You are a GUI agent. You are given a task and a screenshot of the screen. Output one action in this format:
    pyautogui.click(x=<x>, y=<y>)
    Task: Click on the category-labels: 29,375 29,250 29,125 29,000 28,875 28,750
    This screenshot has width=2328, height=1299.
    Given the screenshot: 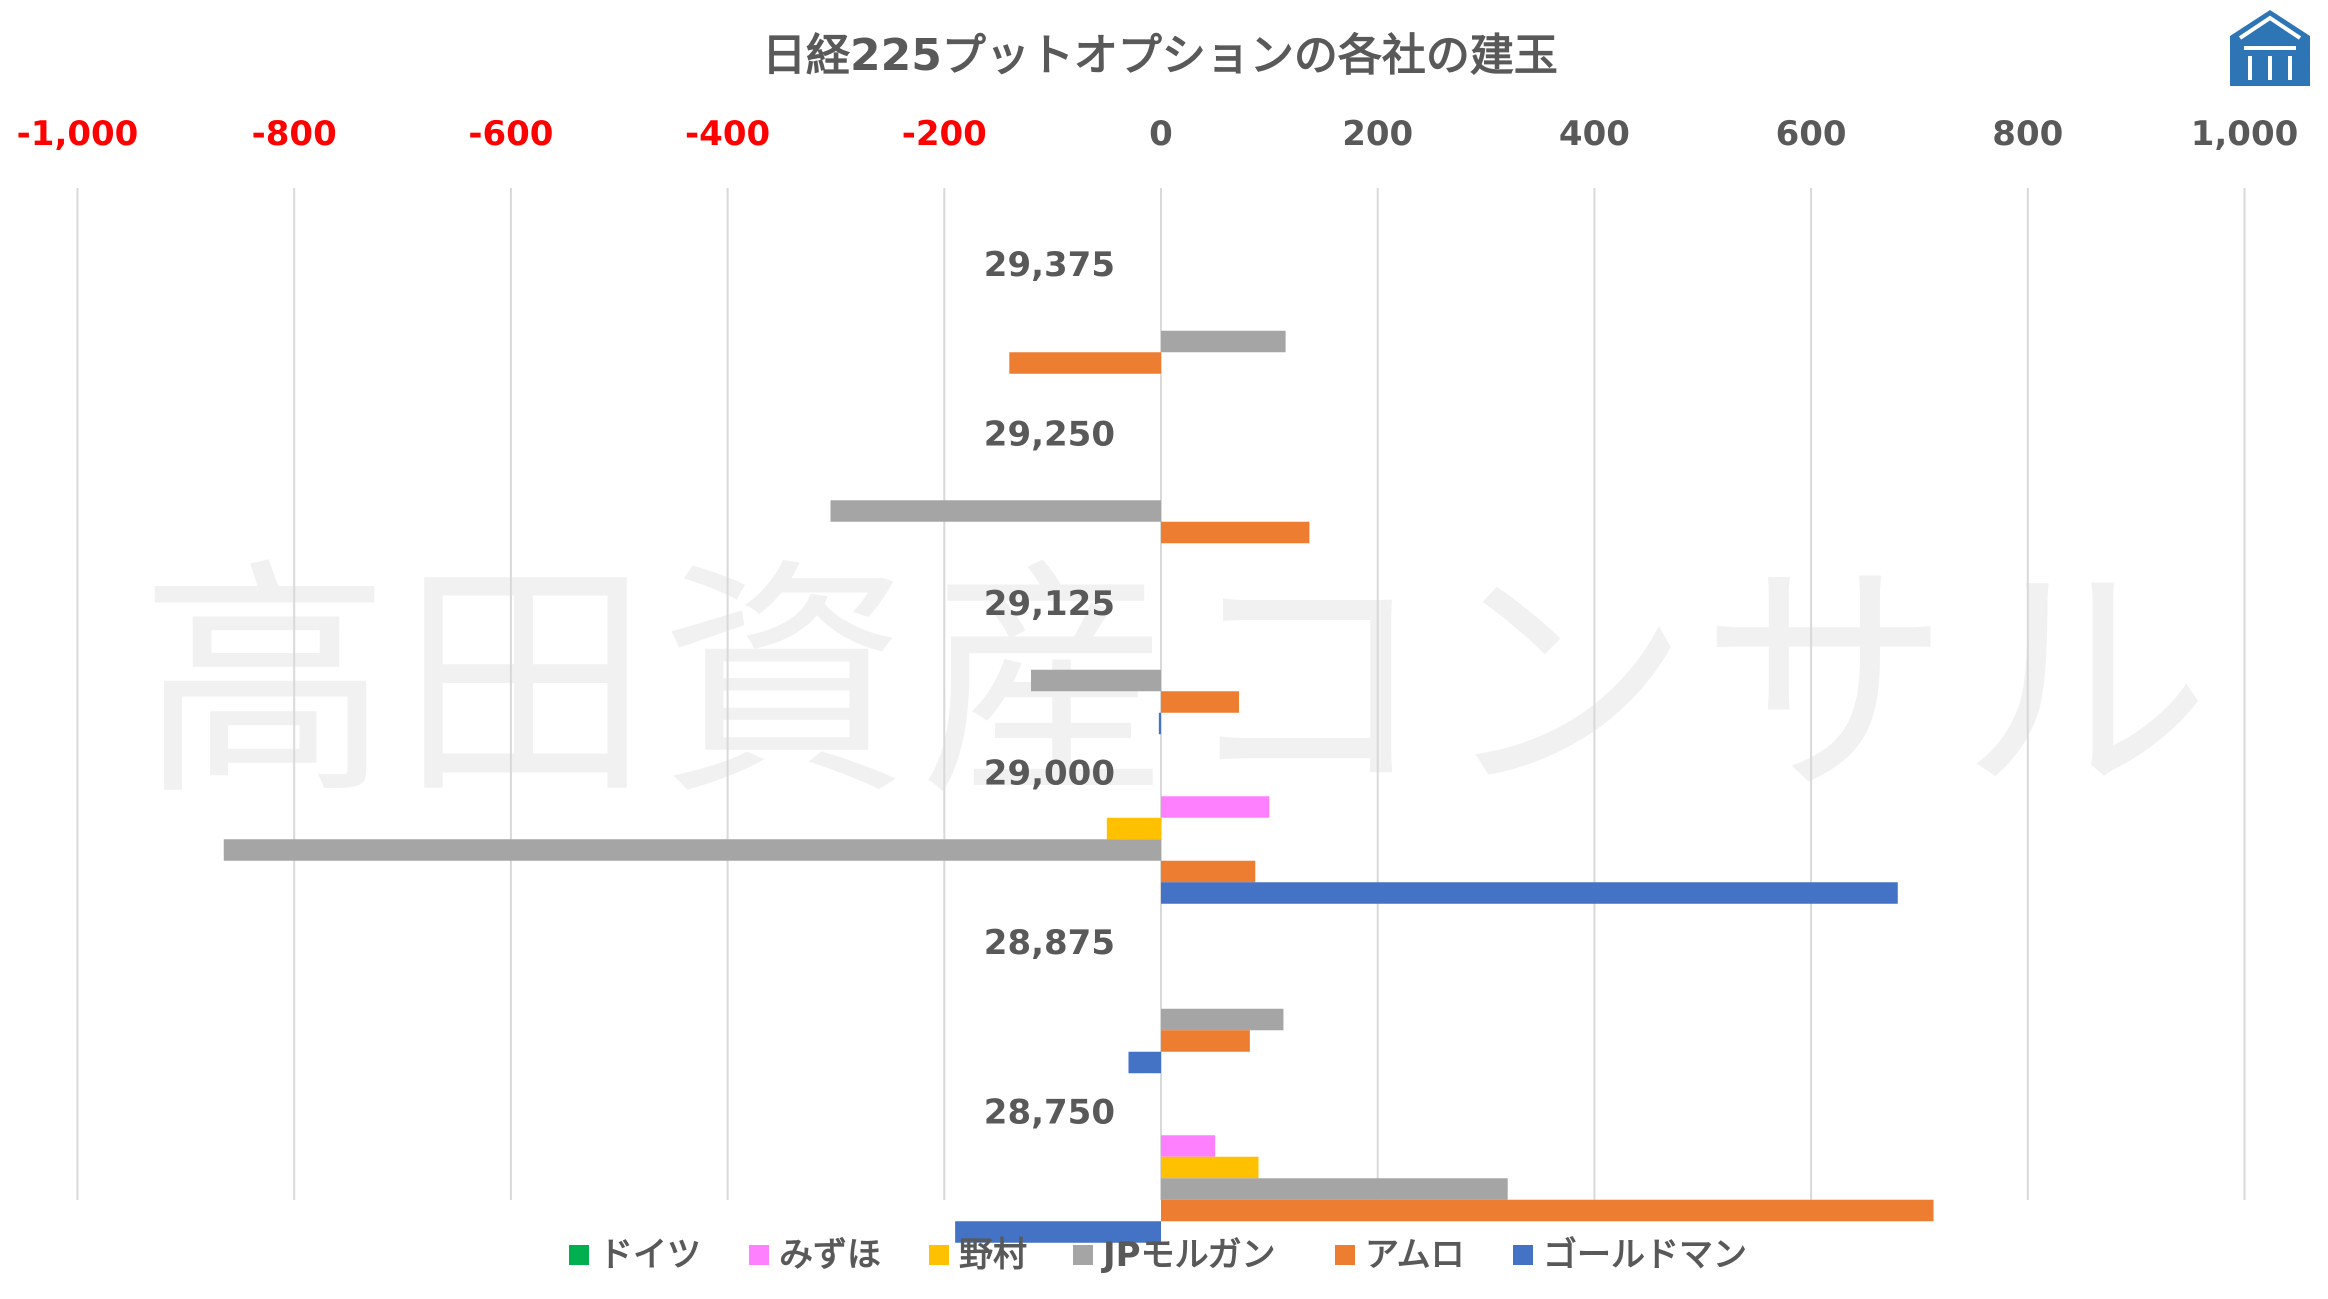 What is the action you would take?
    pyautogui.click(x=1049, y=689)
    